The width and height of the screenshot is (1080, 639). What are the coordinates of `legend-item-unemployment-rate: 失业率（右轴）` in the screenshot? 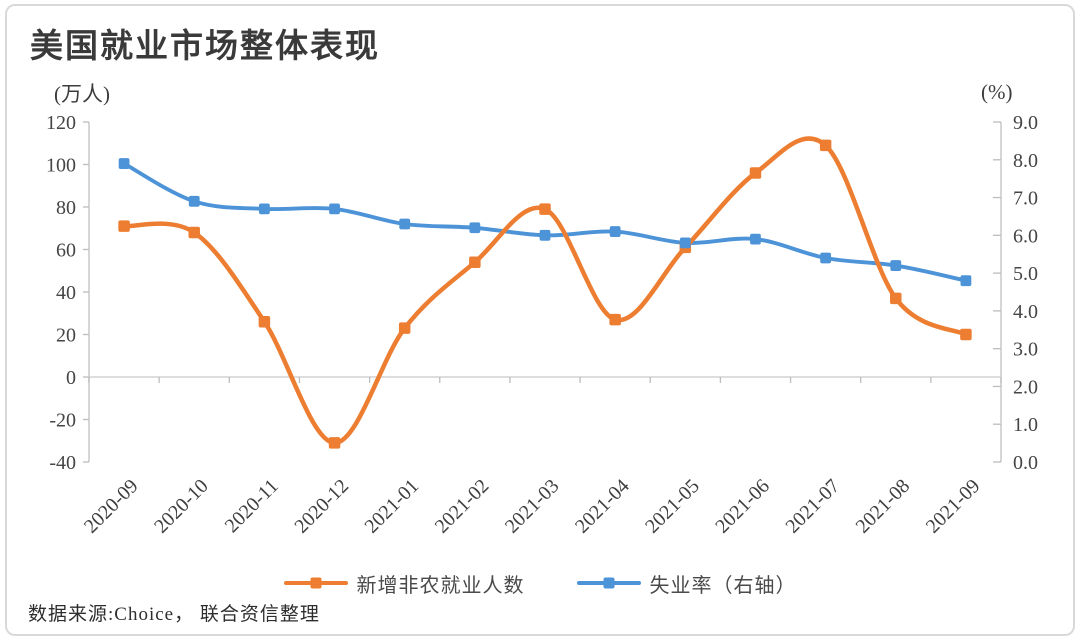 It's located at (686, 583).